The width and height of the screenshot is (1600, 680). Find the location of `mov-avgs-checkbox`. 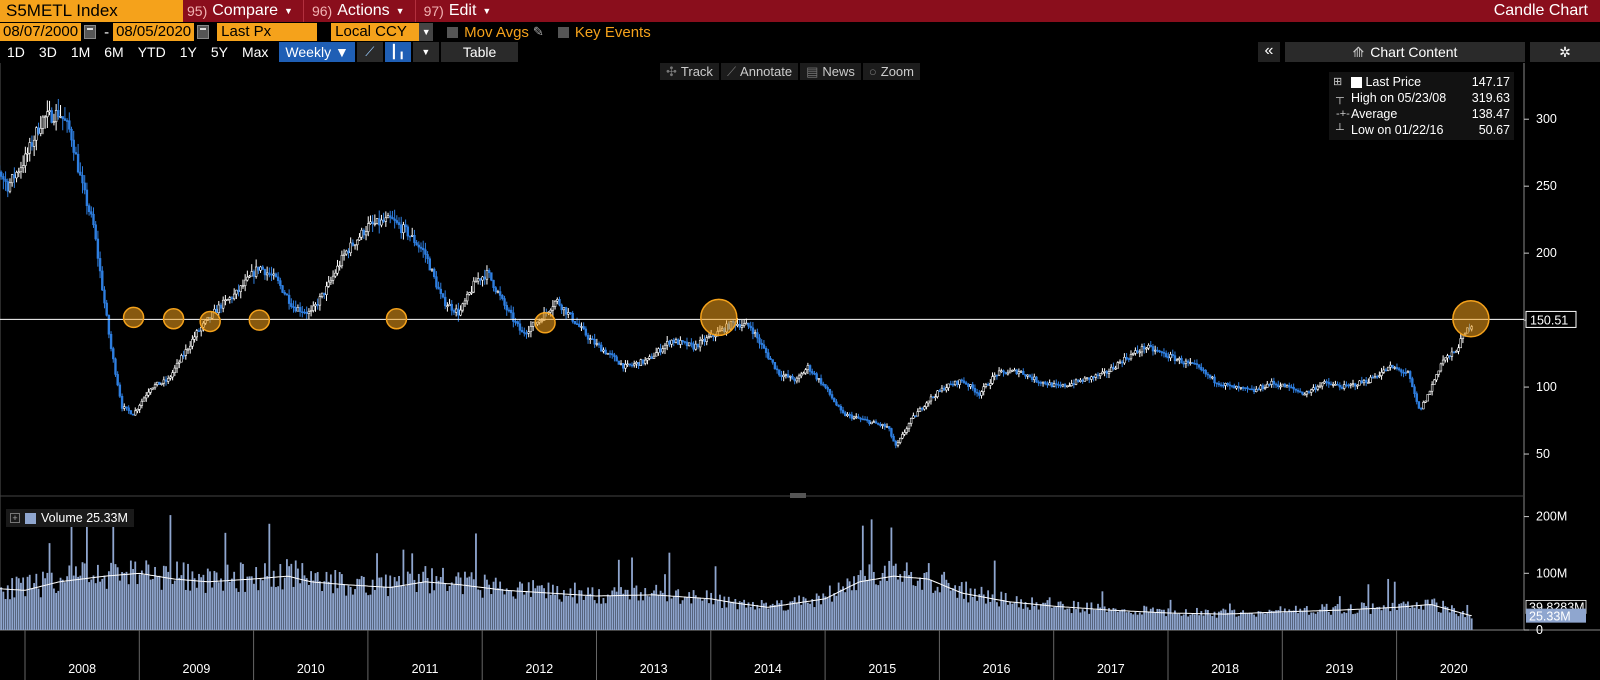

mov-avgs-checkbox is located at coordinates (453, 32).